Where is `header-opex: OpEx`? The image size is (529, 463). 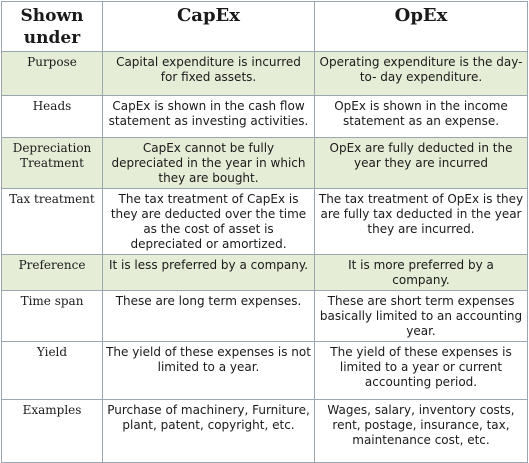 header-opex: OpEx is located at coordinates (421, 26).